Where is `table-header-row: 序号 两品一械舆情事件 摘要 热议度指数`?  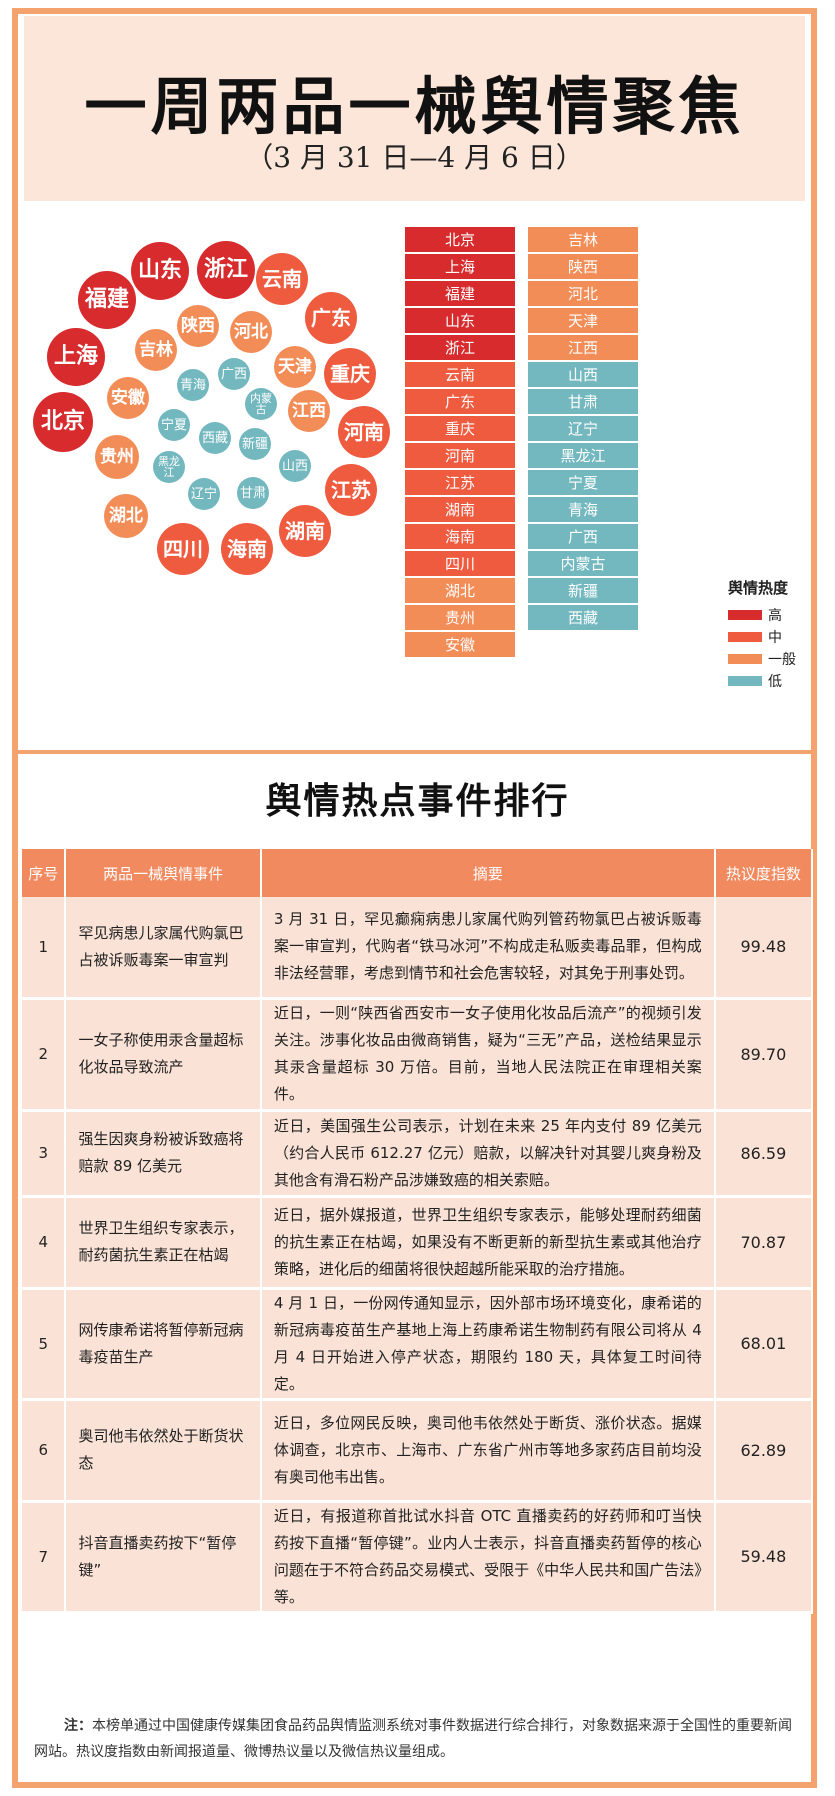
table-header-row: 序号 两品一械舆情事件 摘要 热议度指数 is located at coordinates (418, 873).